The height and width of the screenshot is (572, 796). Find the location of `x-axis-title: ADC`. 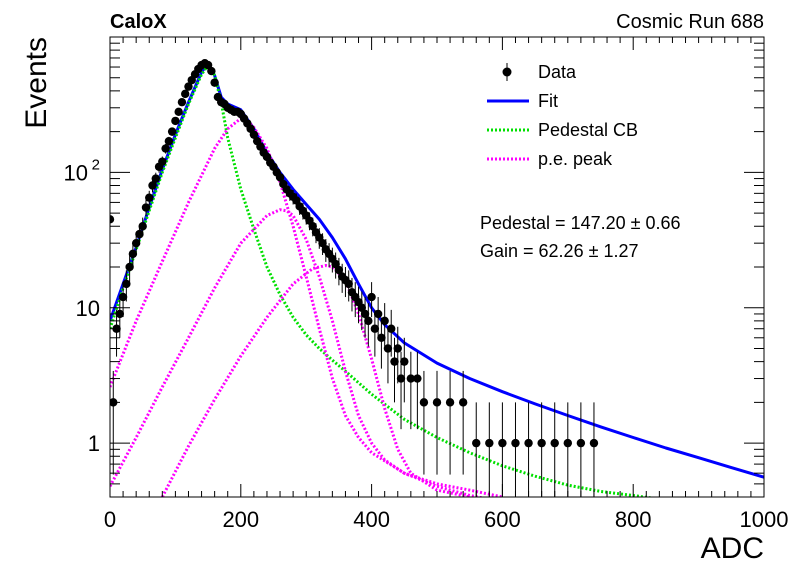

x-axis-title: ADC is located at coordinates (732, 548).